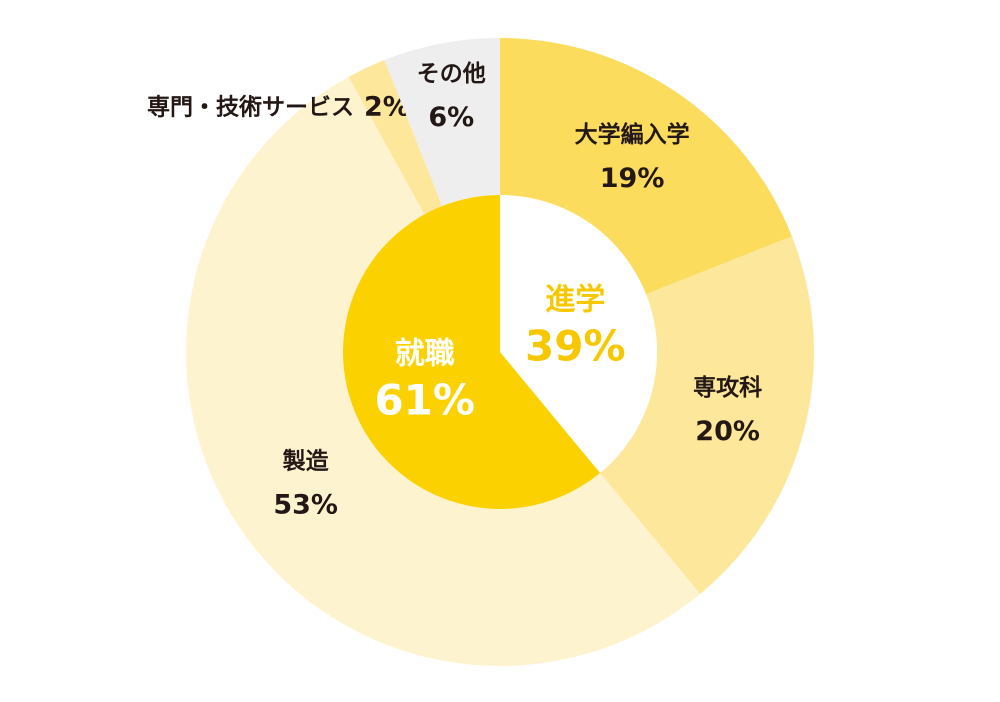 This screenshot has width=1000, height=702. I want to click on slice-label: 進学, so click(575, 299).